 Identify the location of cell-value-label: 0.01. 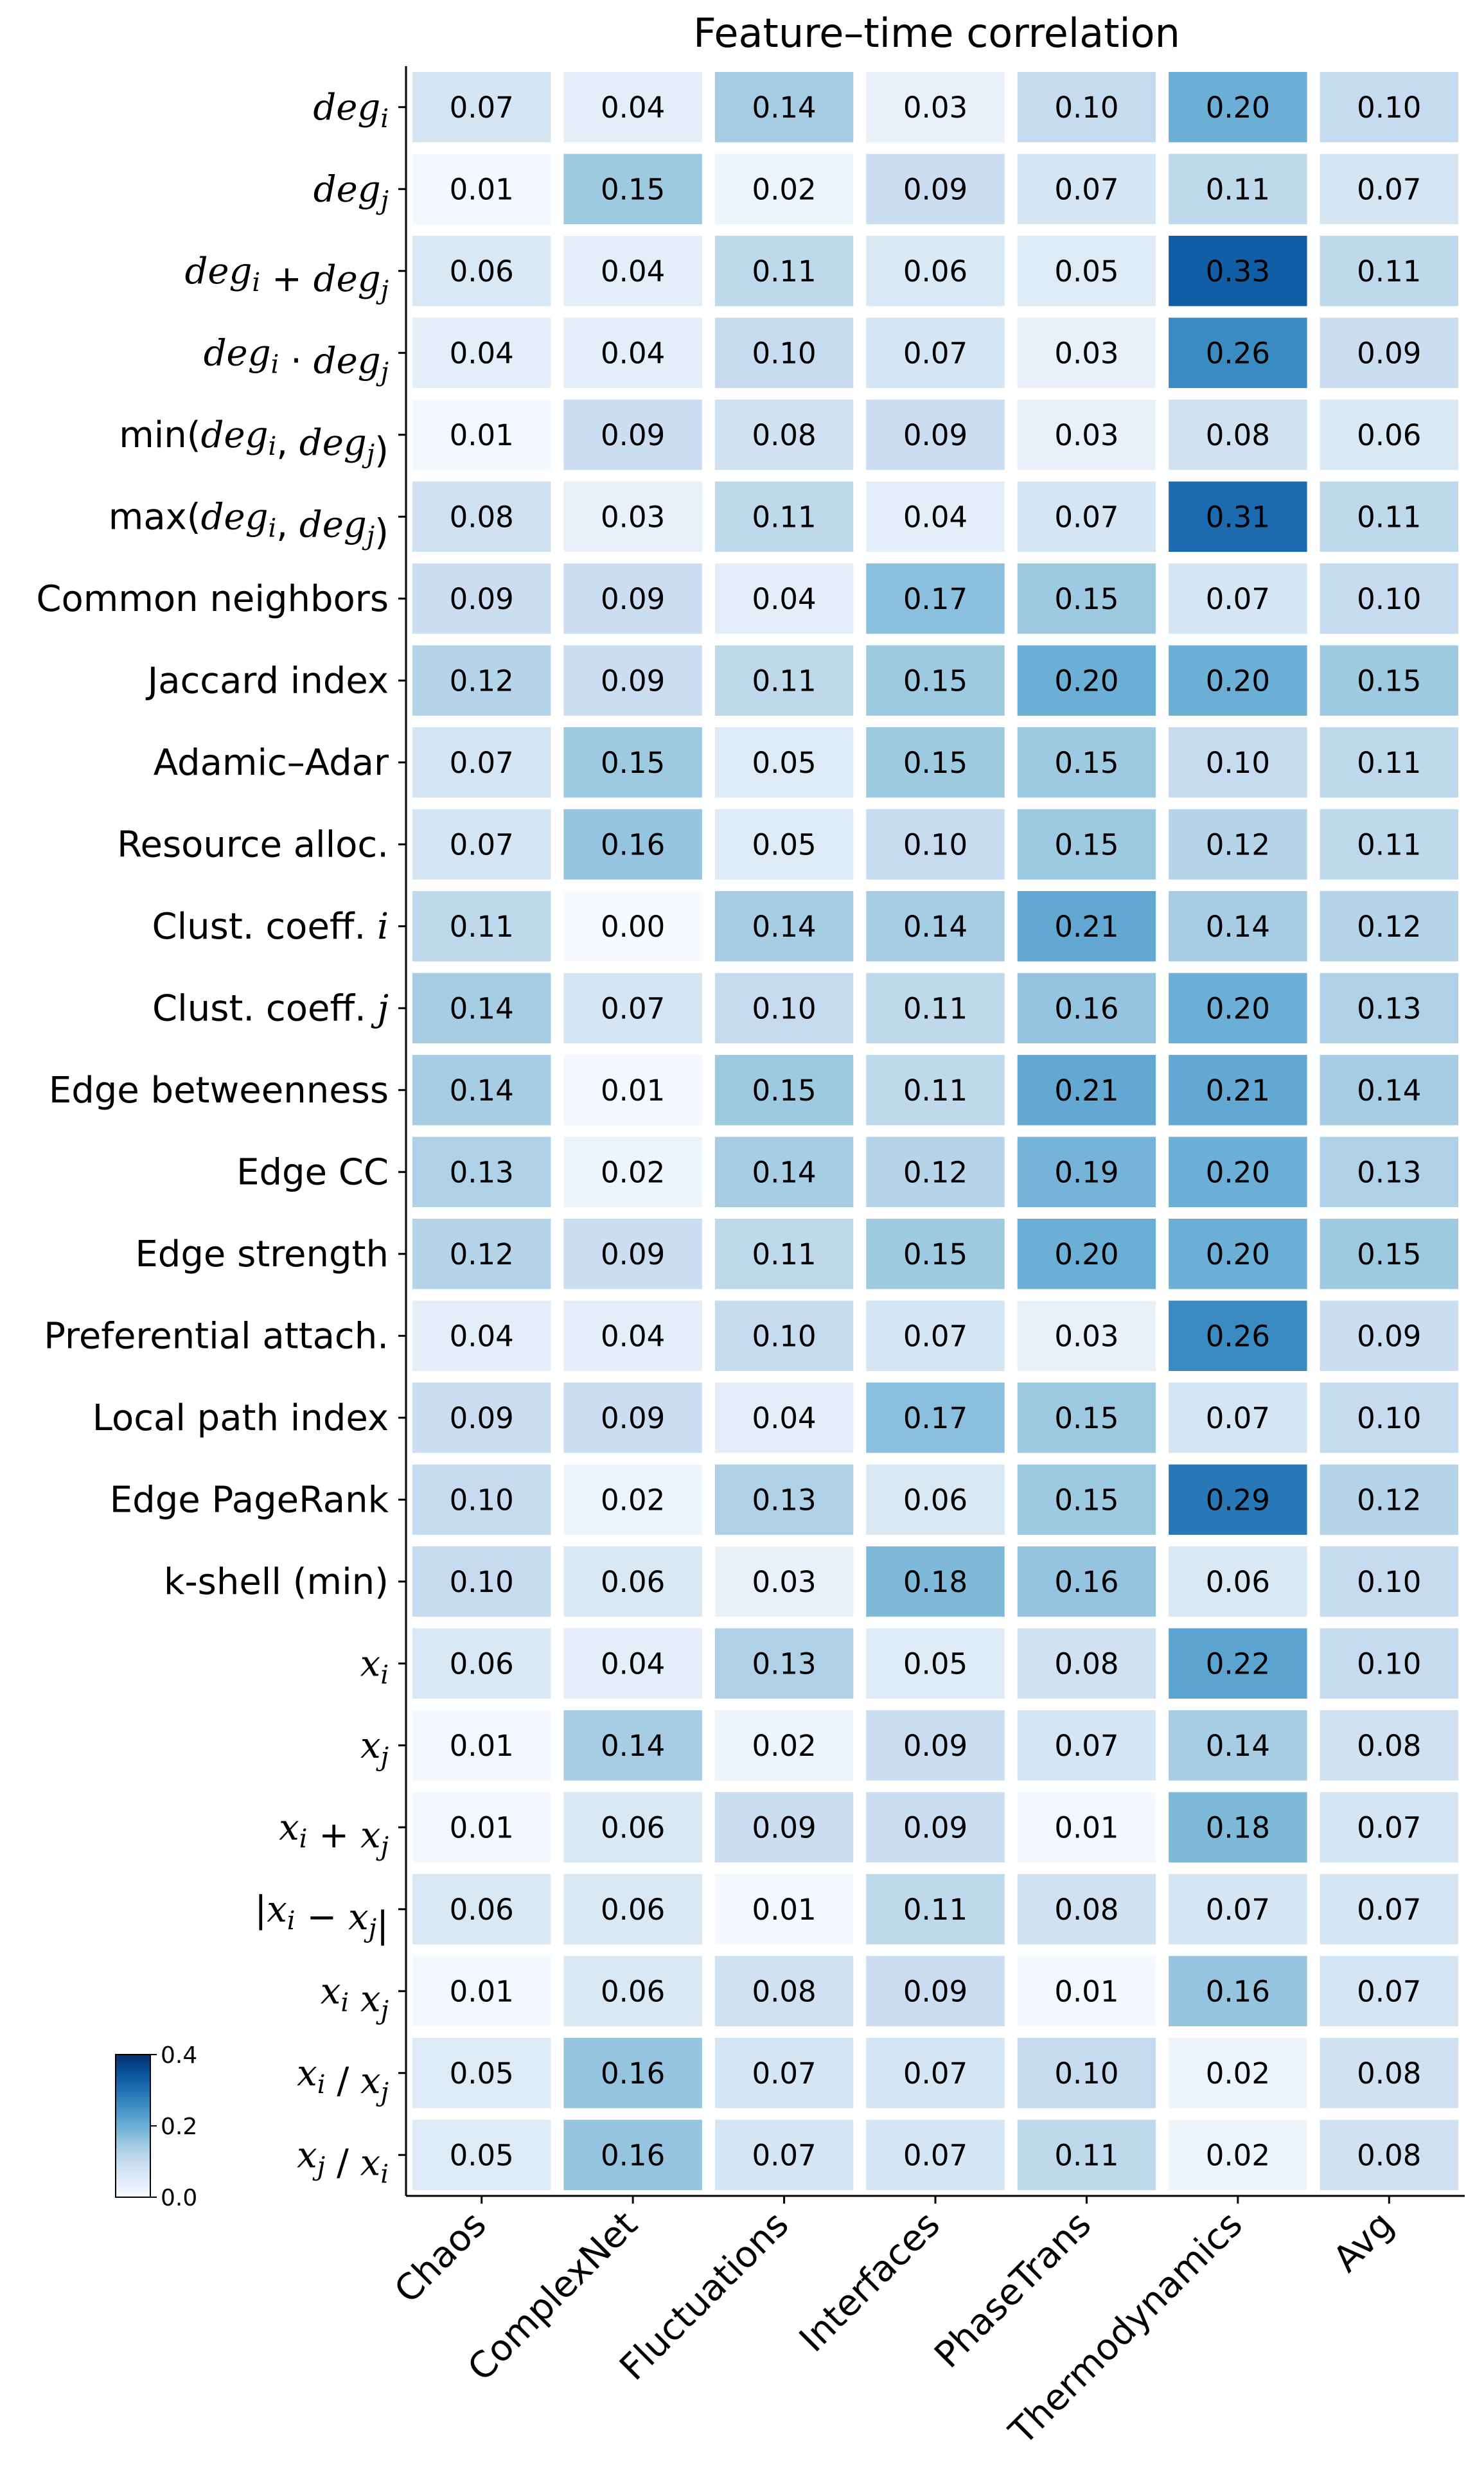
(482, 1991).